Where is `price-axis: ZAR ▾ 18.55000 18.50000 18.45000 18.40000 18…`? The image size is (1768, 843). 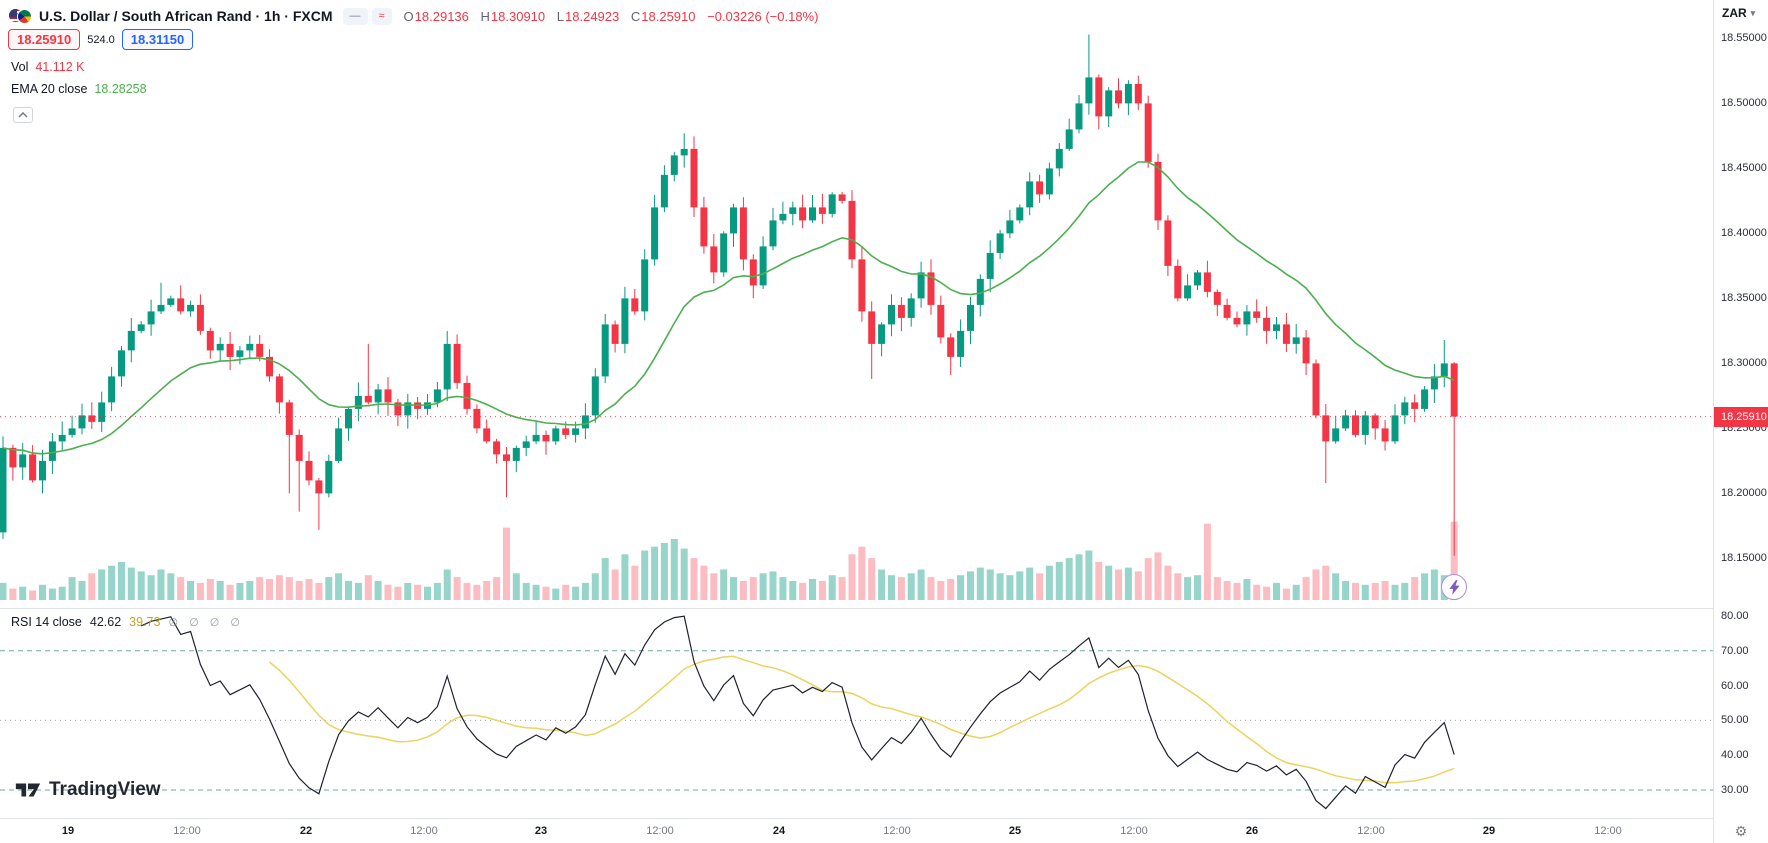 price-axis: ZAR ▾ 18.55000 18.50000 18.45000 18.40000 18… is located at coordinates (1741, 421).